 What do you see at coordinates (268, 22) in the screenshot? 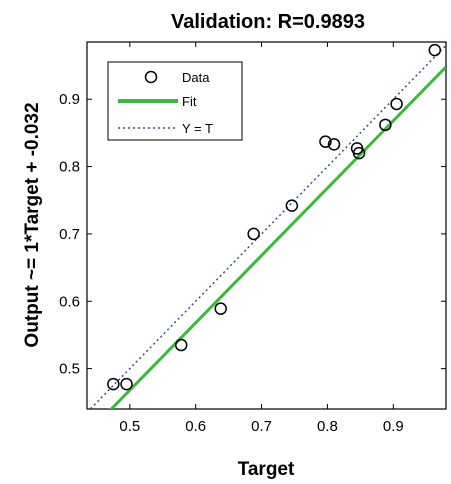
I see `chart-title: Validation: R=0.9893` at bounding box center [268, 22].